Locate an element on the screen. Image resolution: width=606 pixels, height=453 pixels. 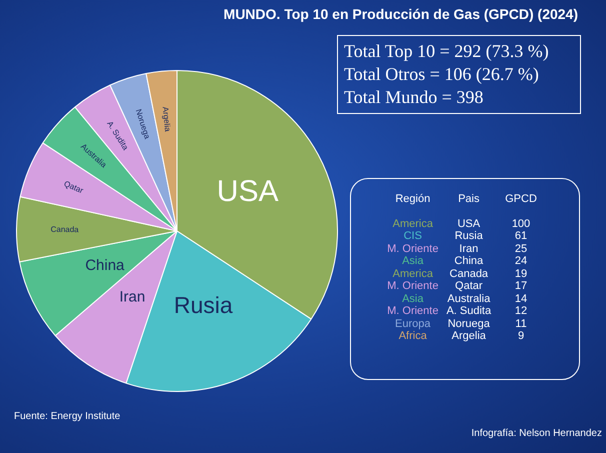
text: Asia is located at coordinates (413, 298).